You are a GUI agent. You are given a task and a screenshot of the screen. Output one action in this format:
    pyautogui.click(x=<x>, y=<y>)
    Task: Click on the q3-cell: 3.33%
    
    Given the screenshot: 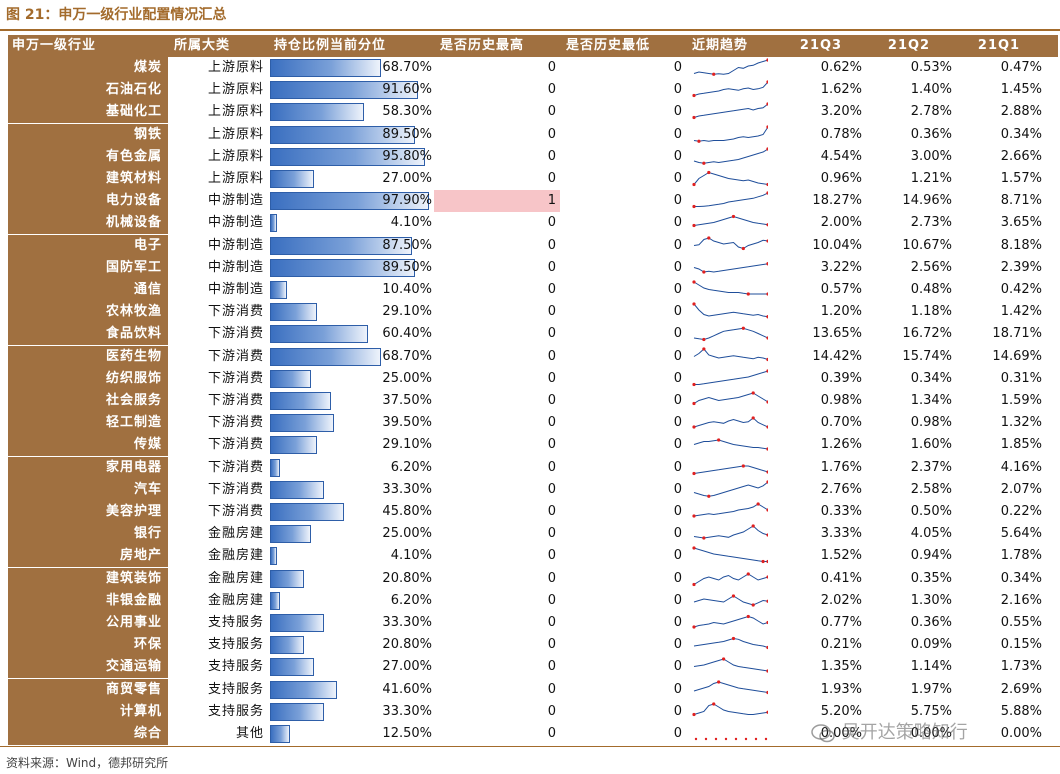 What is the action you would take?
    pyautogui.click(x=841, y=534)
    